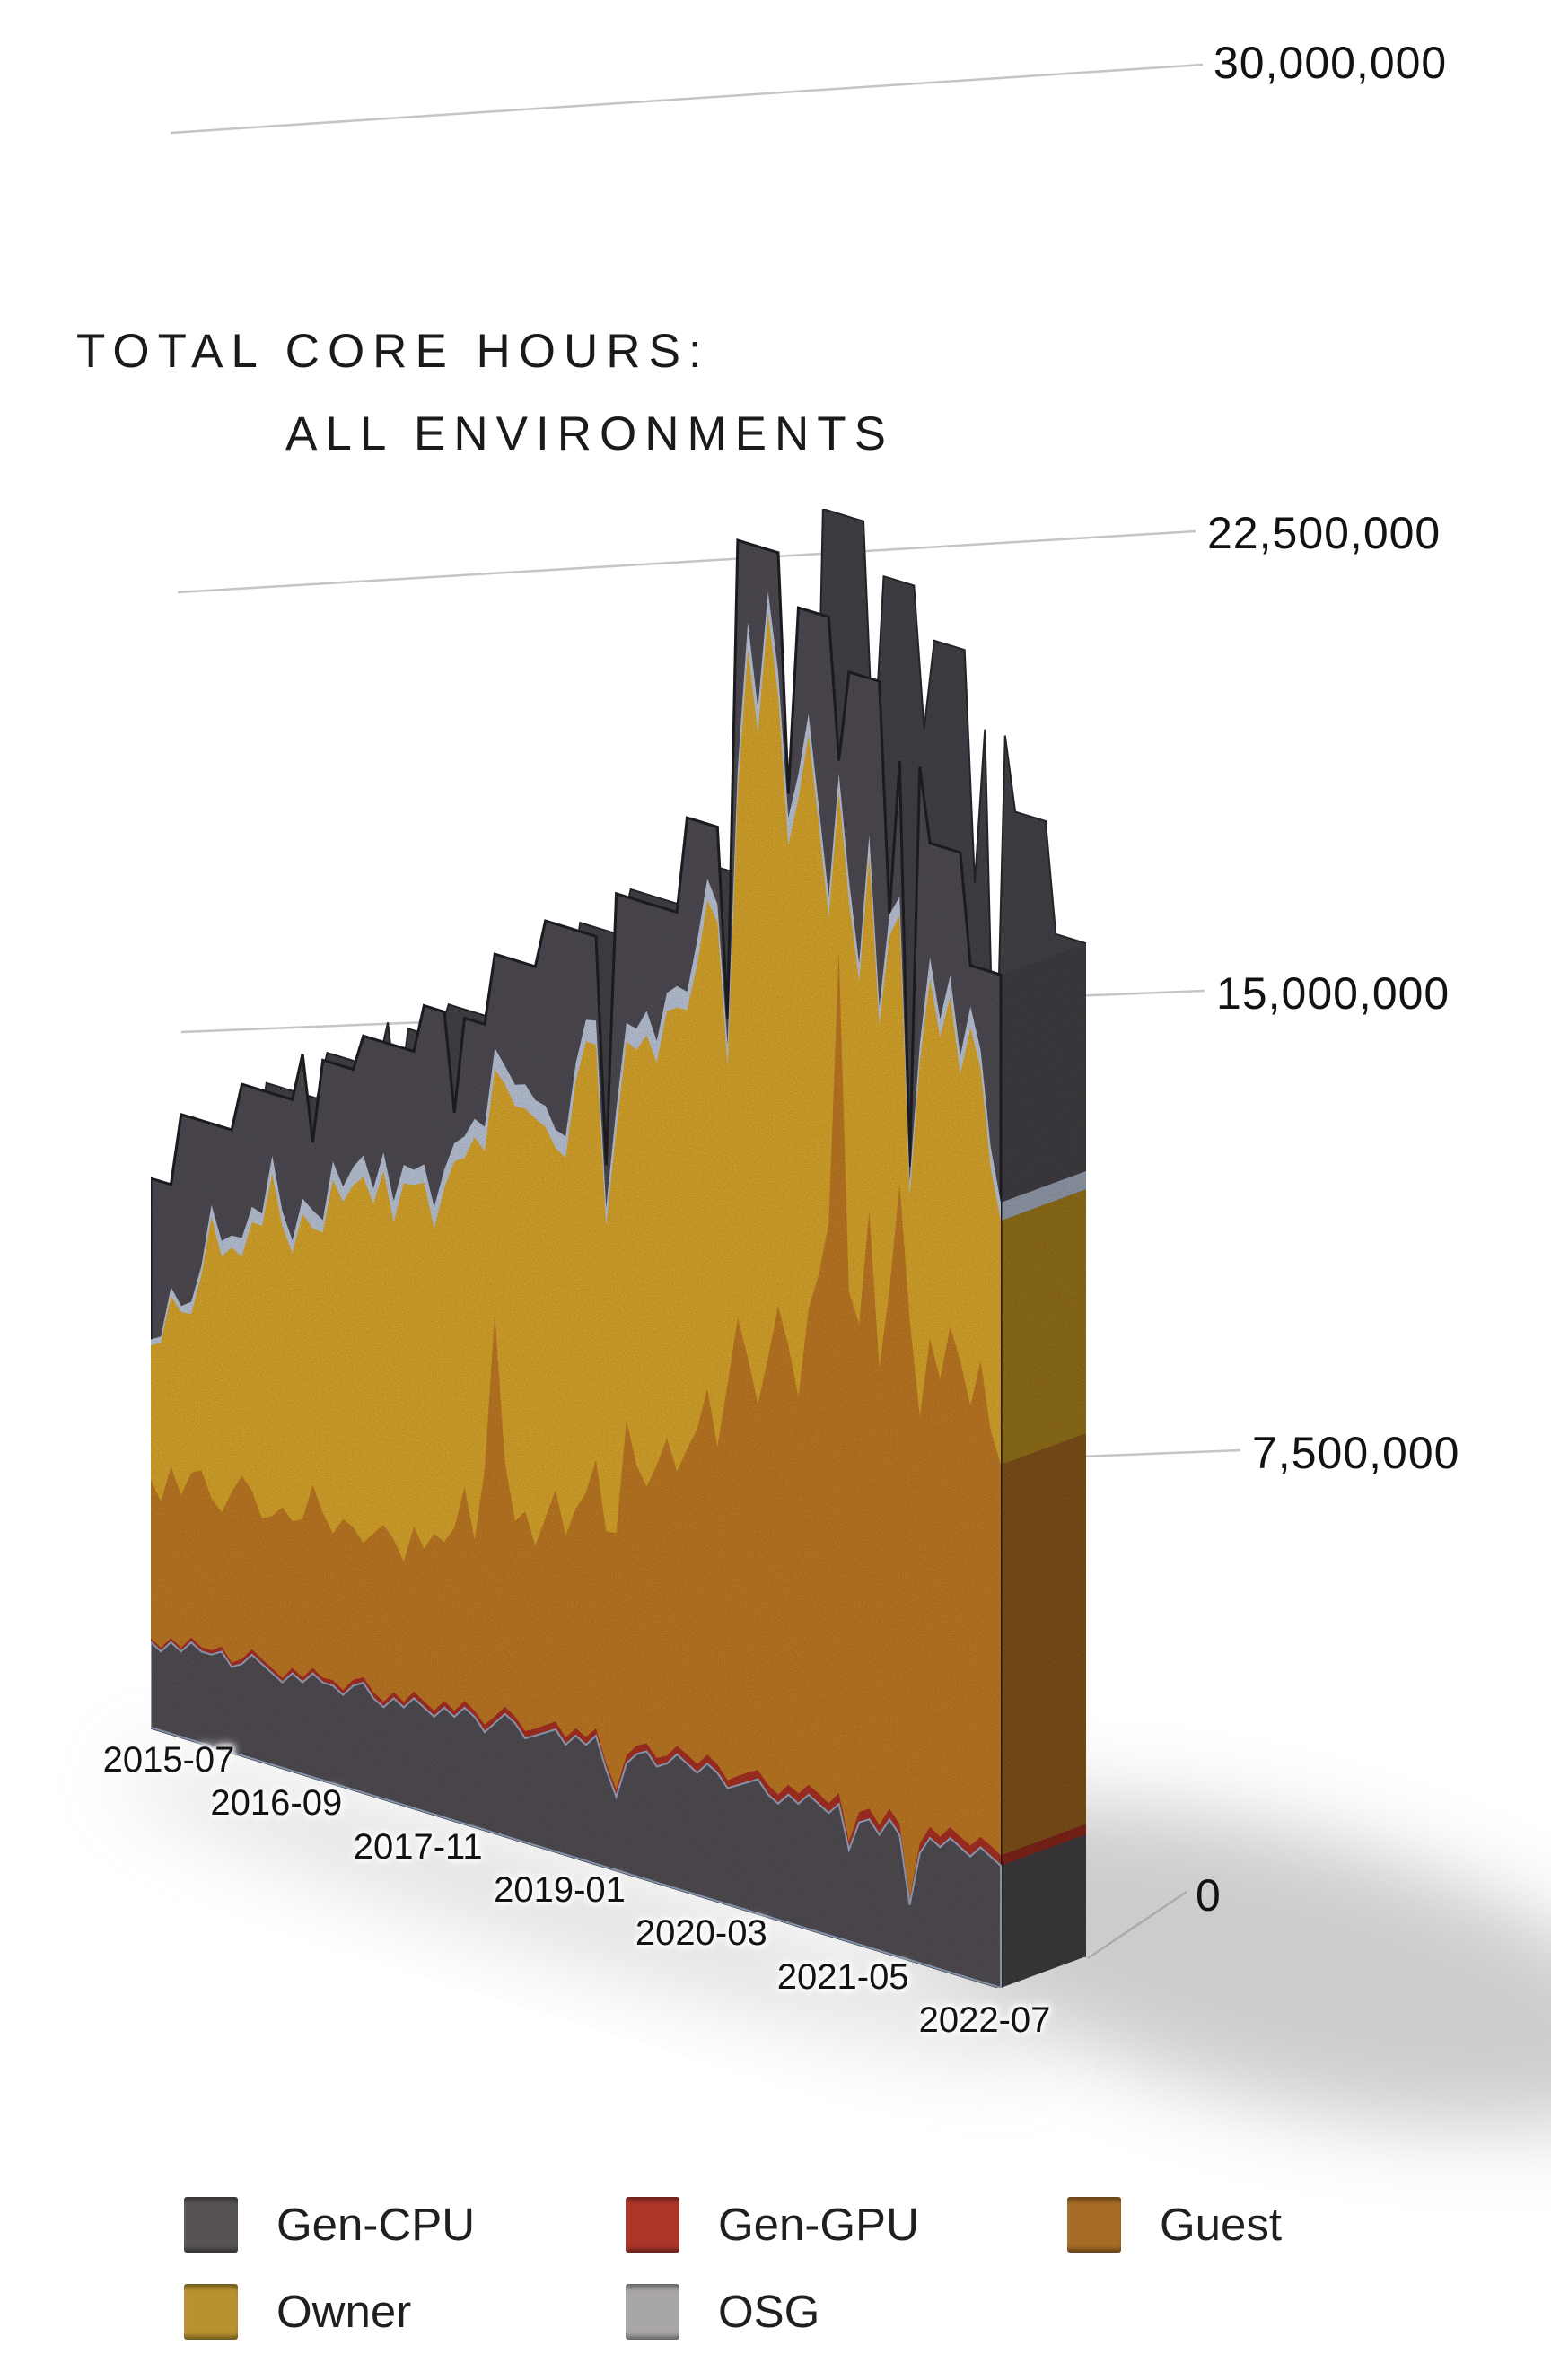 This screenshot has width=1551, height=2380. Describe the element at coordinates (1043, 1327) in the screenshot. I see `end-face-Owner` at that location.